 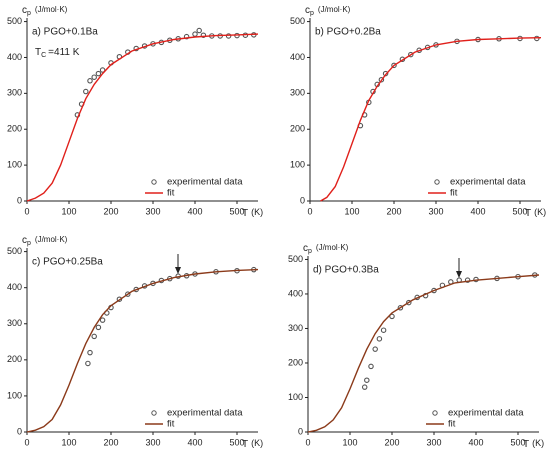 I want to click on panel-title: c) PGO+0.25Ba, so click(x=67, y=262).